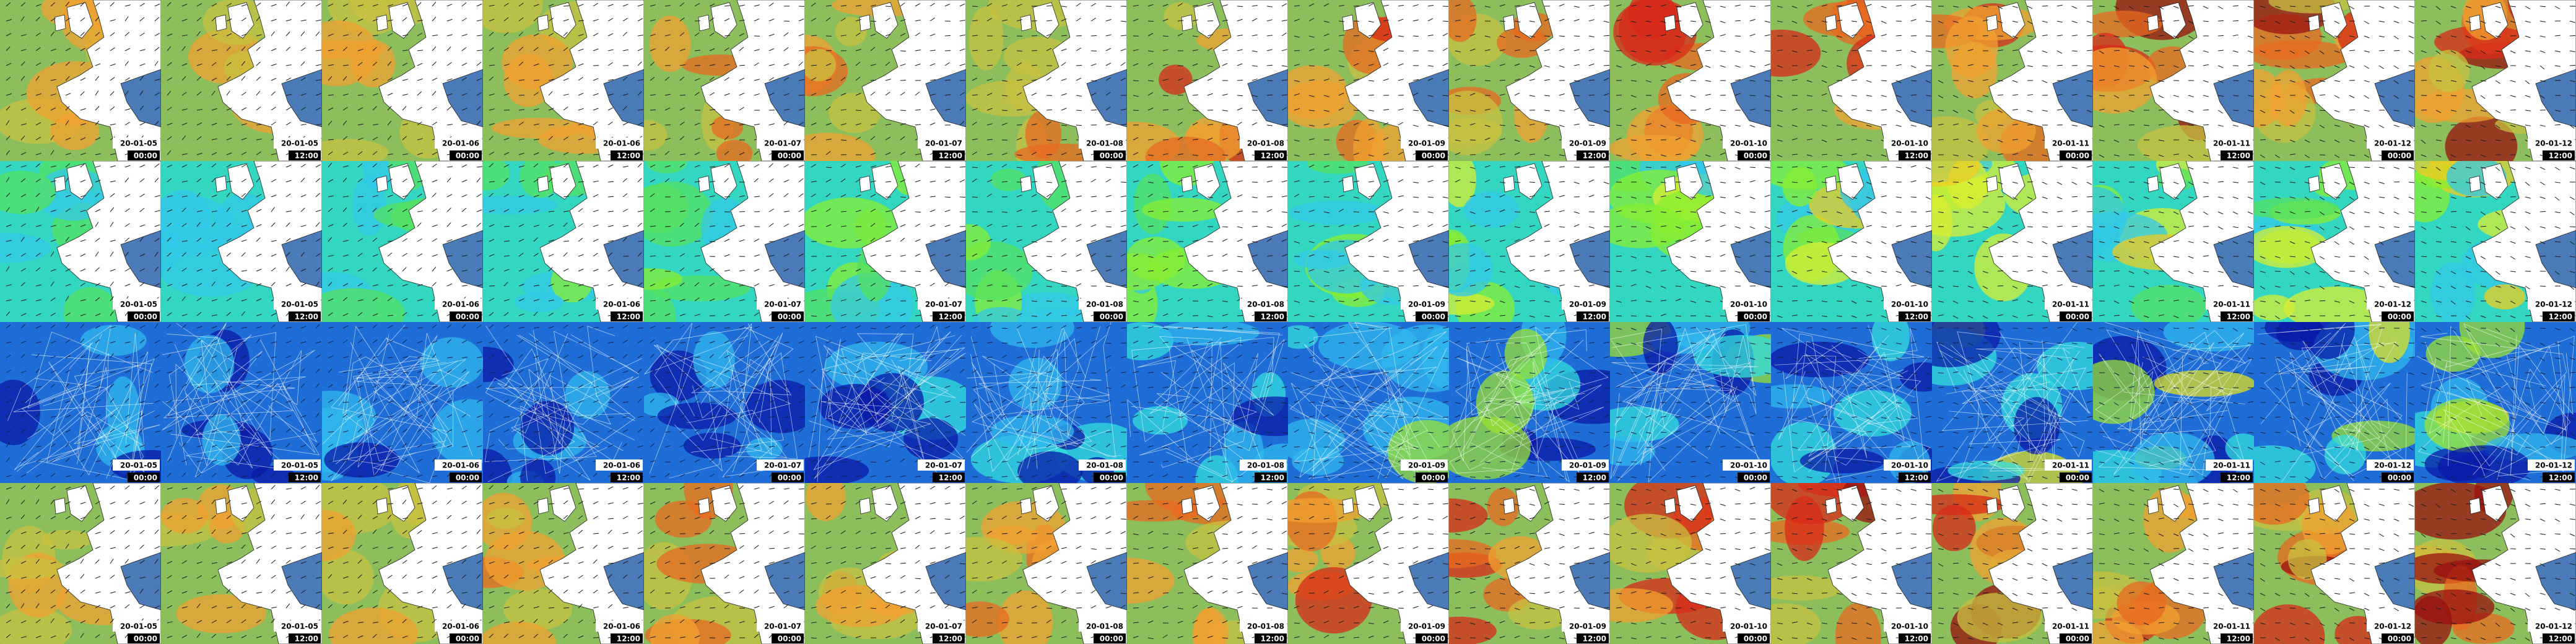 The height and width of the screenshot is (644, 2576). Describe the element at coordinates (563, 241) in the screenshot. I see `map-tile: 20-01-06 12:00` at that location.